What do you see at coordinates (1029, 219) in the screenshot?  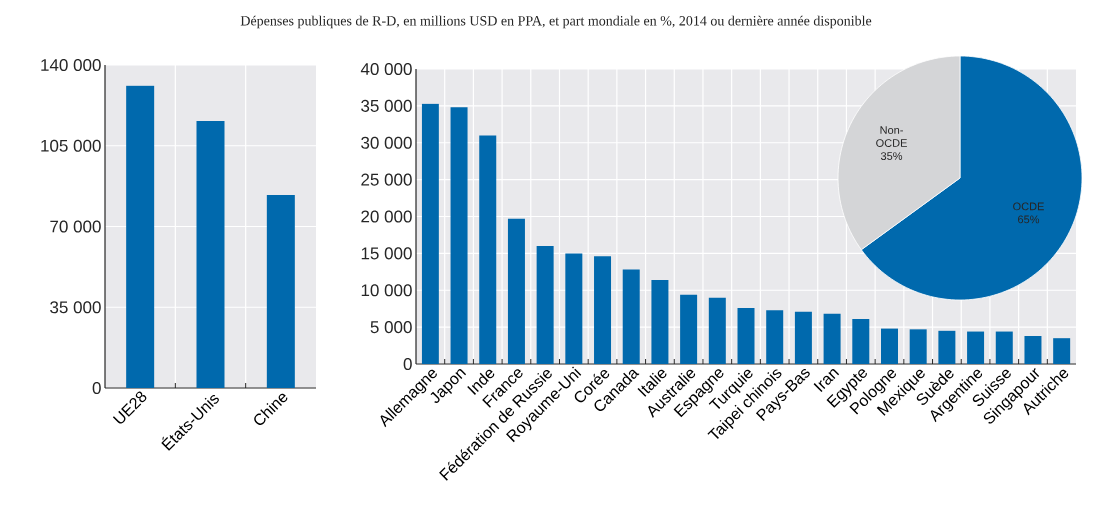 I see `data-label: 65%` at bounding box center [1029, 219].